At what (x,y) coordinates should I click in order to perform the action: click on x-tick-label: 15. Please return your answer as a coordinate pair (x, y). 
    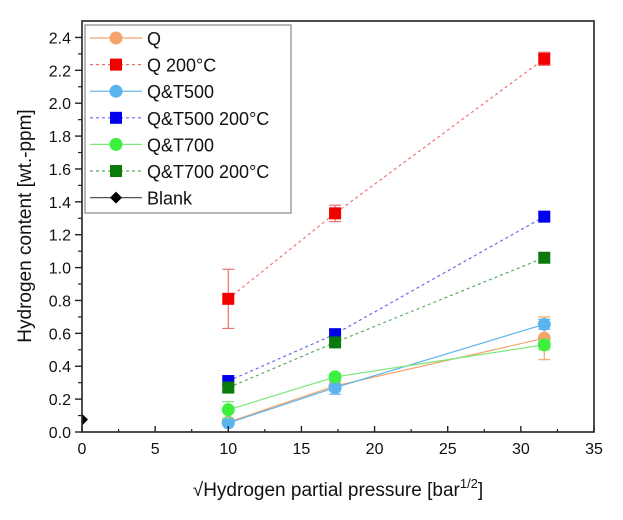
    Looking at the image, I should click on (302, 449).